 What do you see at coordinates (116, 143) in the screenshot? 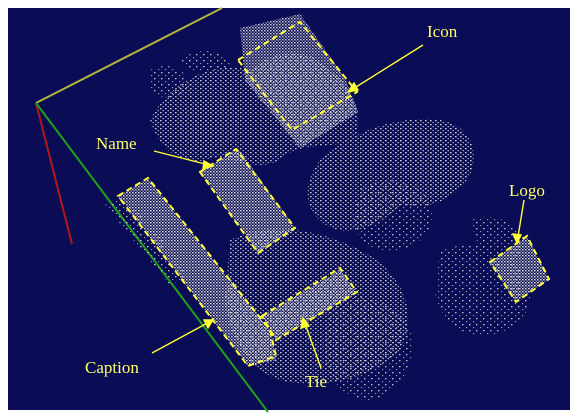
I see `name-label: Name` at bounding box center [116, 143].